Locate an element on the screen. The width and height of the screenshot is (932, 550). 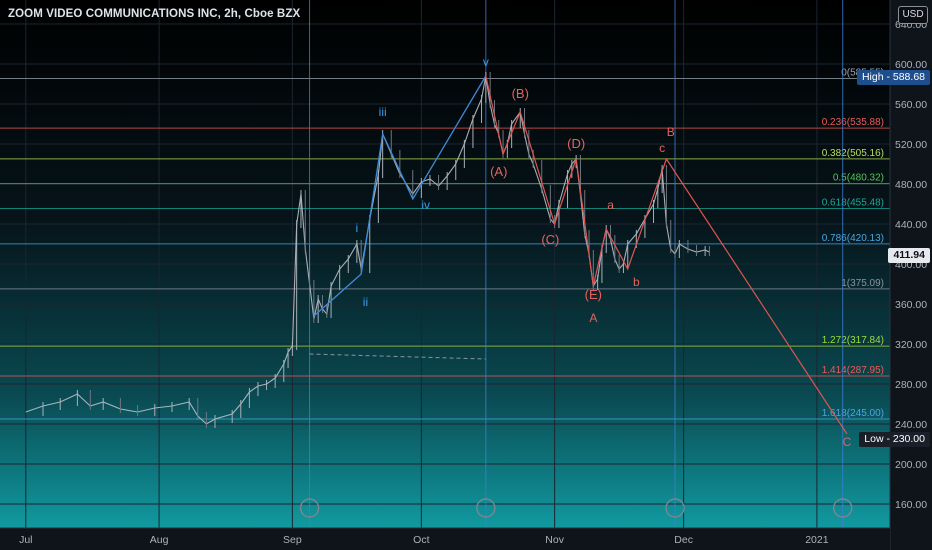
current-price-tag: 411.94 is located at coordinates (909, 255).